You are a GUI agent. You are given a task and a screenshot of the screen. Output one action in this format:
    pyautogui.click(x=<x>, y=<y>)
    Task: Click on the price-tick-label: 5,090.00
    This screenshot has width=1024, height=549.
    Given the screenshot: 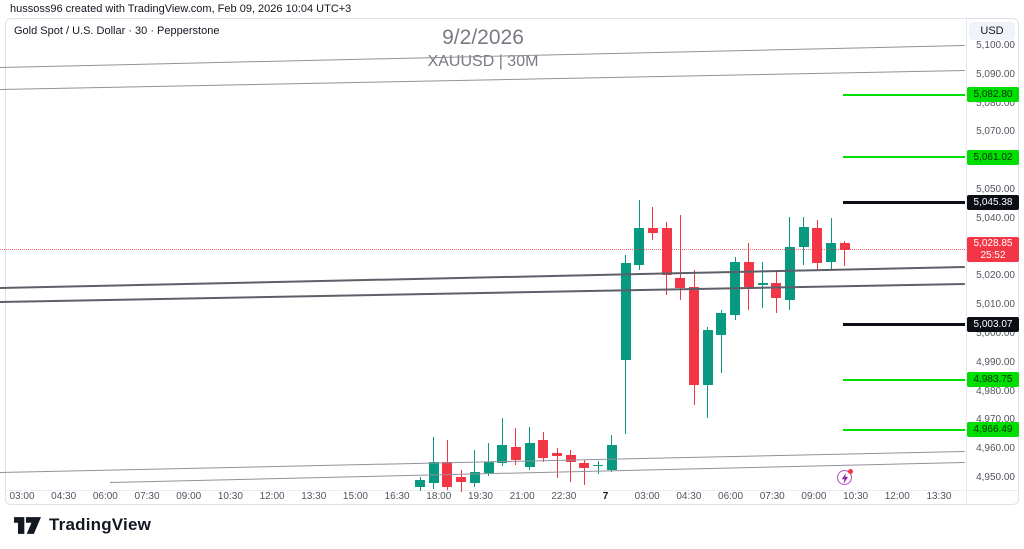 What is the action you would take?
    pyautogui.click(x=995, y=74)
    